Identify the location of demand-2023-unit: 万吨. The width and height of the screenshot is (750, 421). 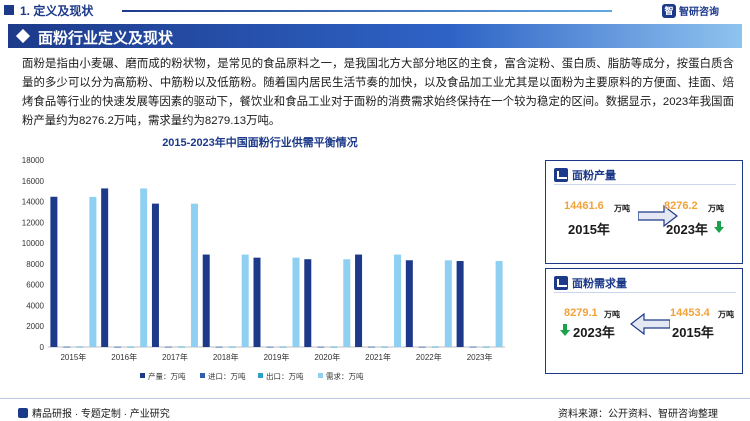
(612, 314).